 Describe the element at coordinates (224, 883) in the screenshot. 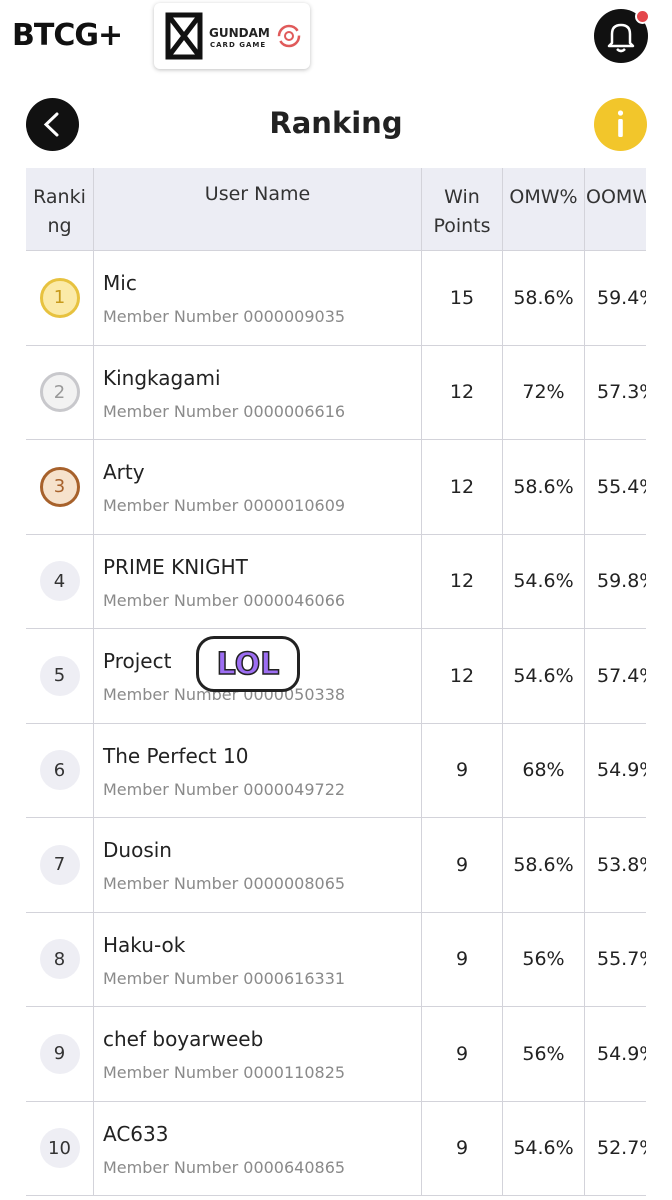

I see `member-number: Member Number 0000008065` at that location.